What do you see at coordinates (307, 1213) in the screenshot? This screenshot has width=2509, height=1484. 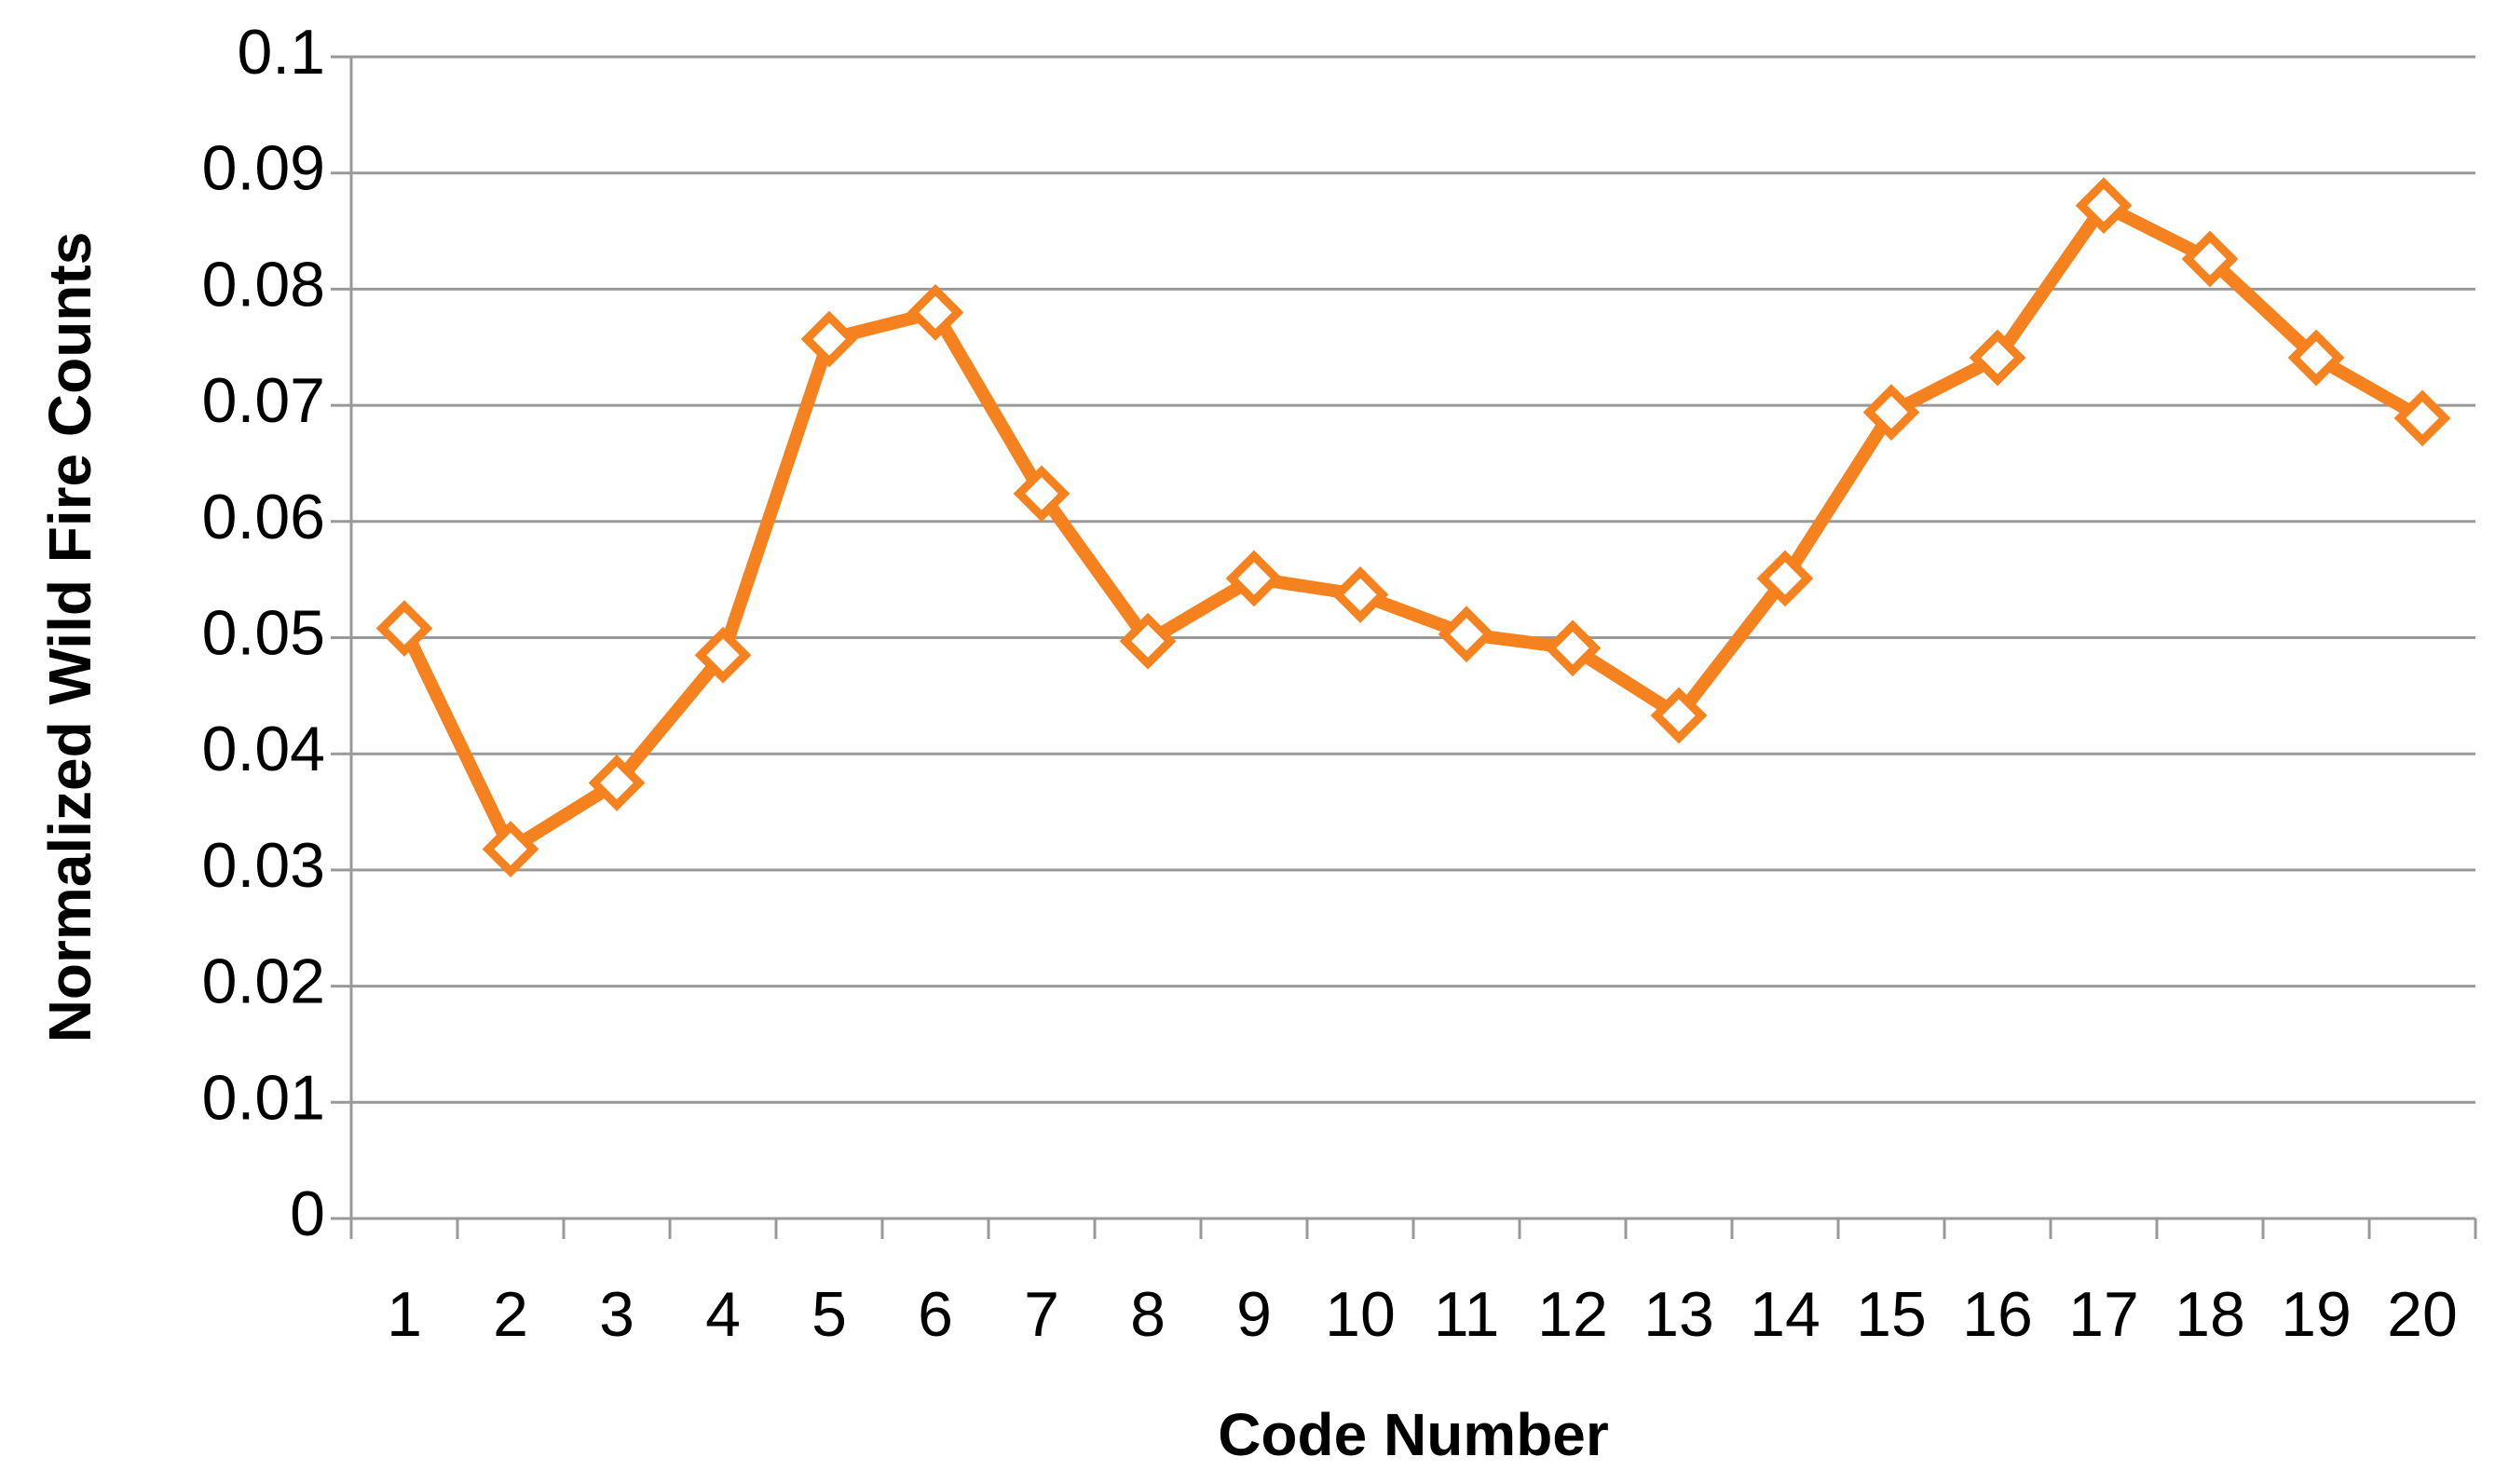 I see `y-tick-label: 0` at bounding box center [307, 1213].